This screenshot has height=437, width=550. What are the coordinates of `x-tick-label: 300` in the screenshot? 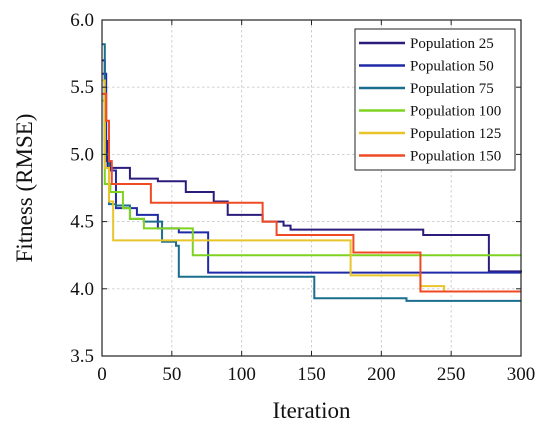 It's located at (521, 374).